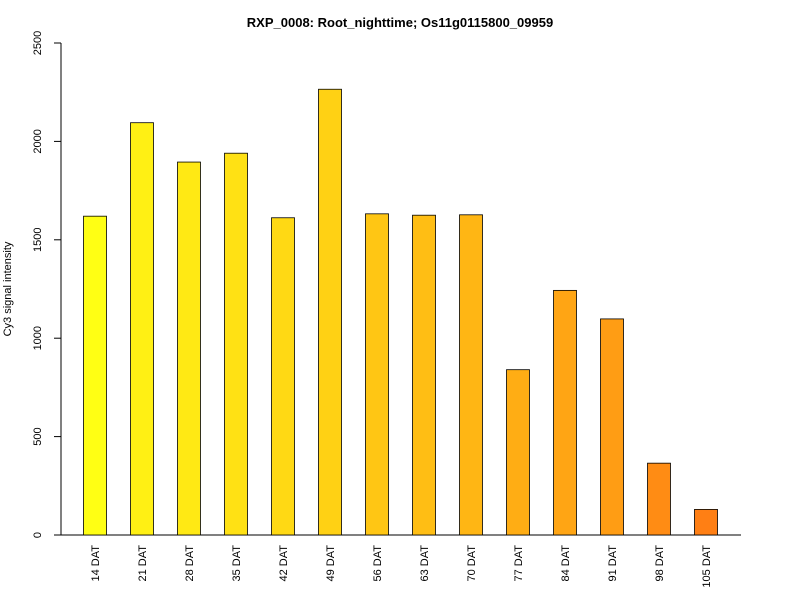 Image resolution: width=800 pixels, height=600 pixels. I want to click on bar-56-dat, so click(377, 374).